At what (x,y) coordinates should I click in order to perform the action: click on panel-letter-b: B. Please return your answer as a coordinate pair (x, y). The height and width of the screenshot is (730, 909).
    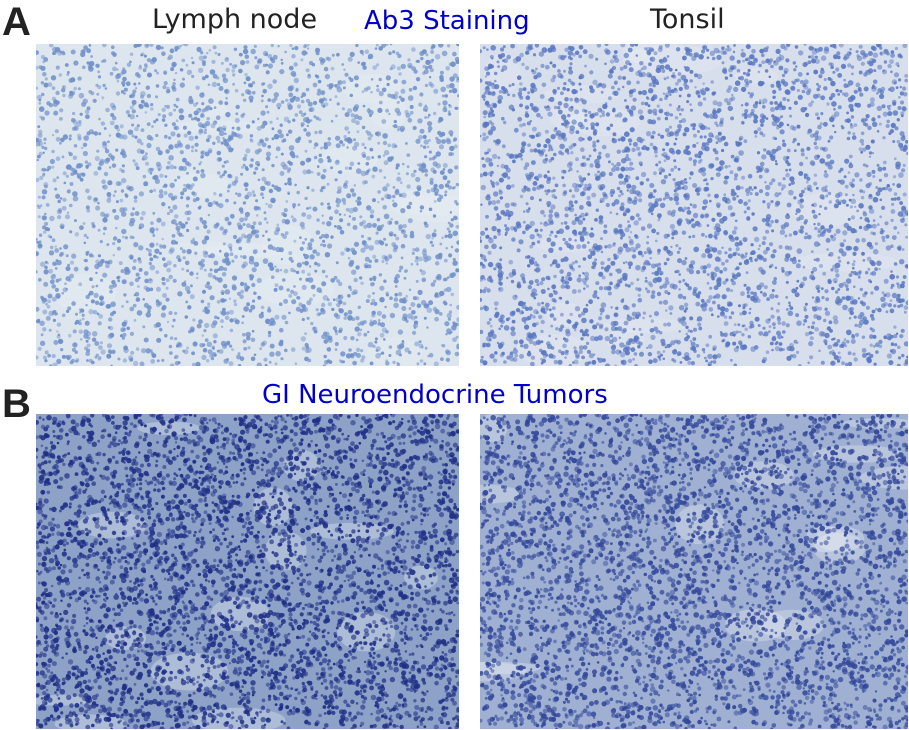
    Looking at the image, I should click on (16, 404).